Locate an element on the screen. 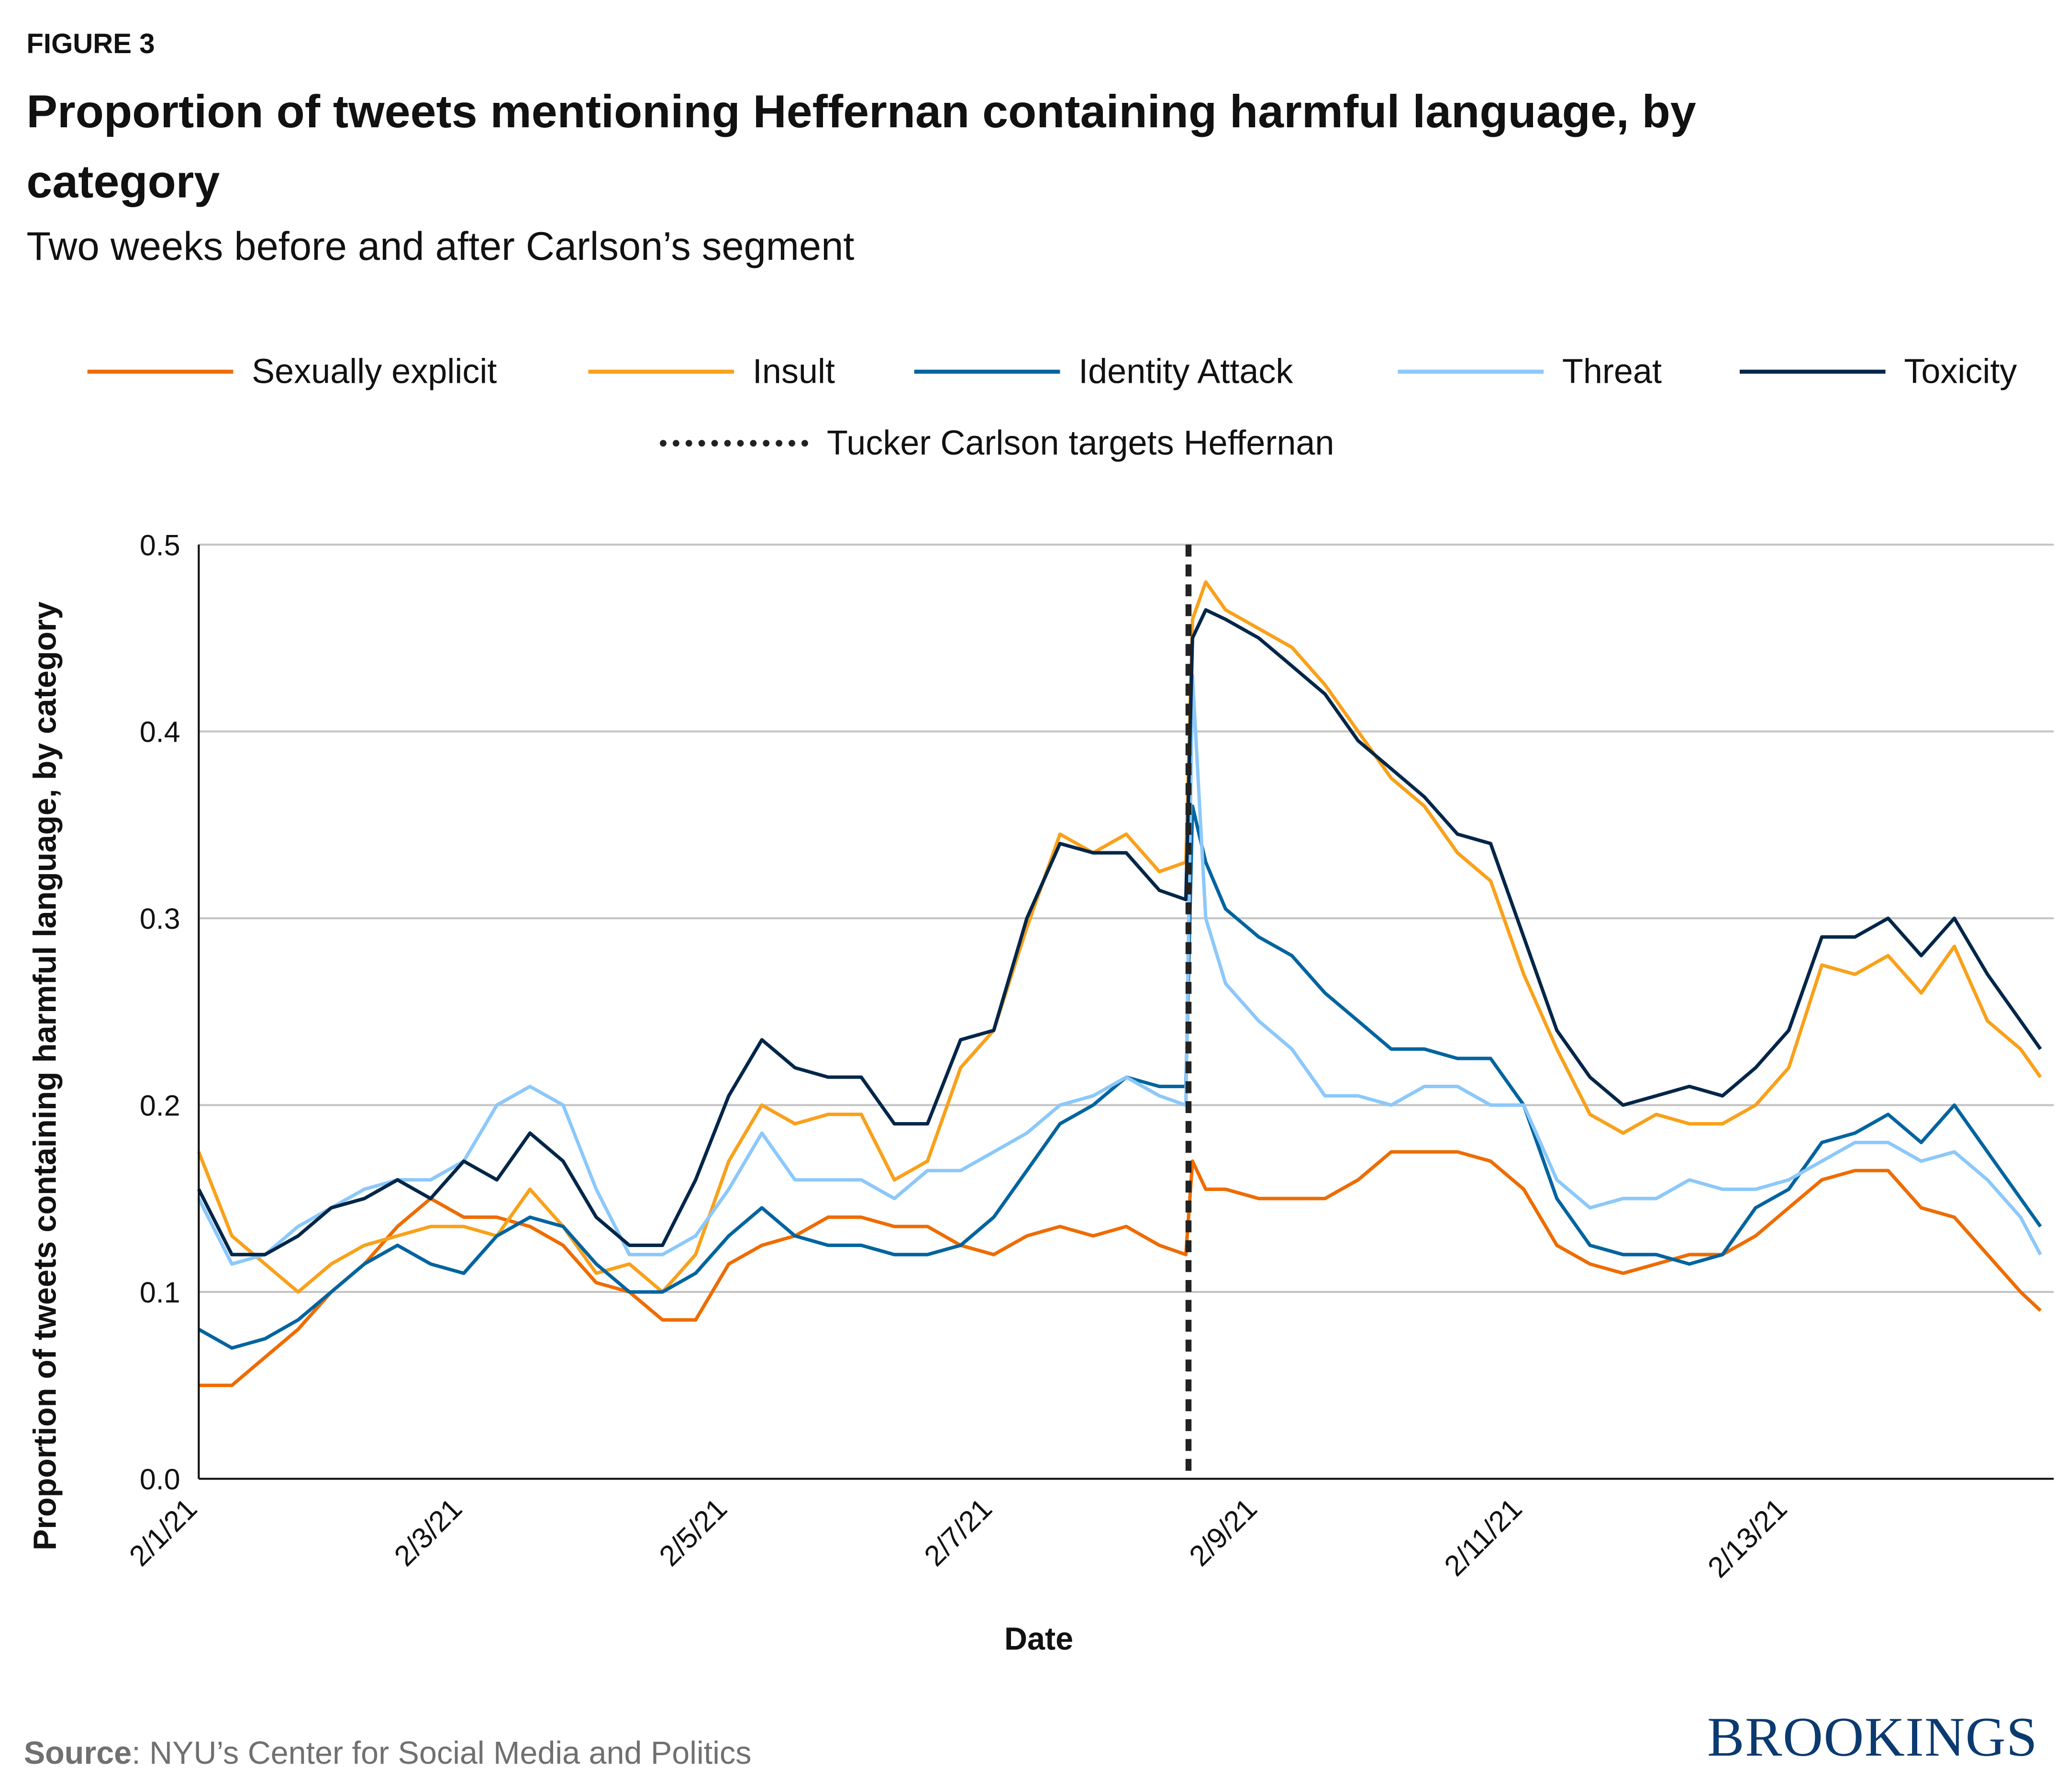 The image size is (2067, 1792). legend-label: Sexually explicit is located at coordinates (374, 371).